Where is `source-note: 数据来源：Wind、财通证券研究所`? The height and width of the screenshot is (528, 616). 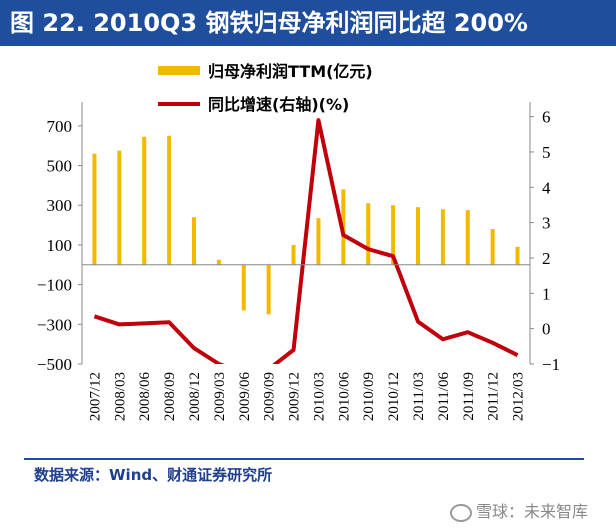 source-note: 数据来源：Wind、财通证券研究所 is located at coordinates (153, 475).